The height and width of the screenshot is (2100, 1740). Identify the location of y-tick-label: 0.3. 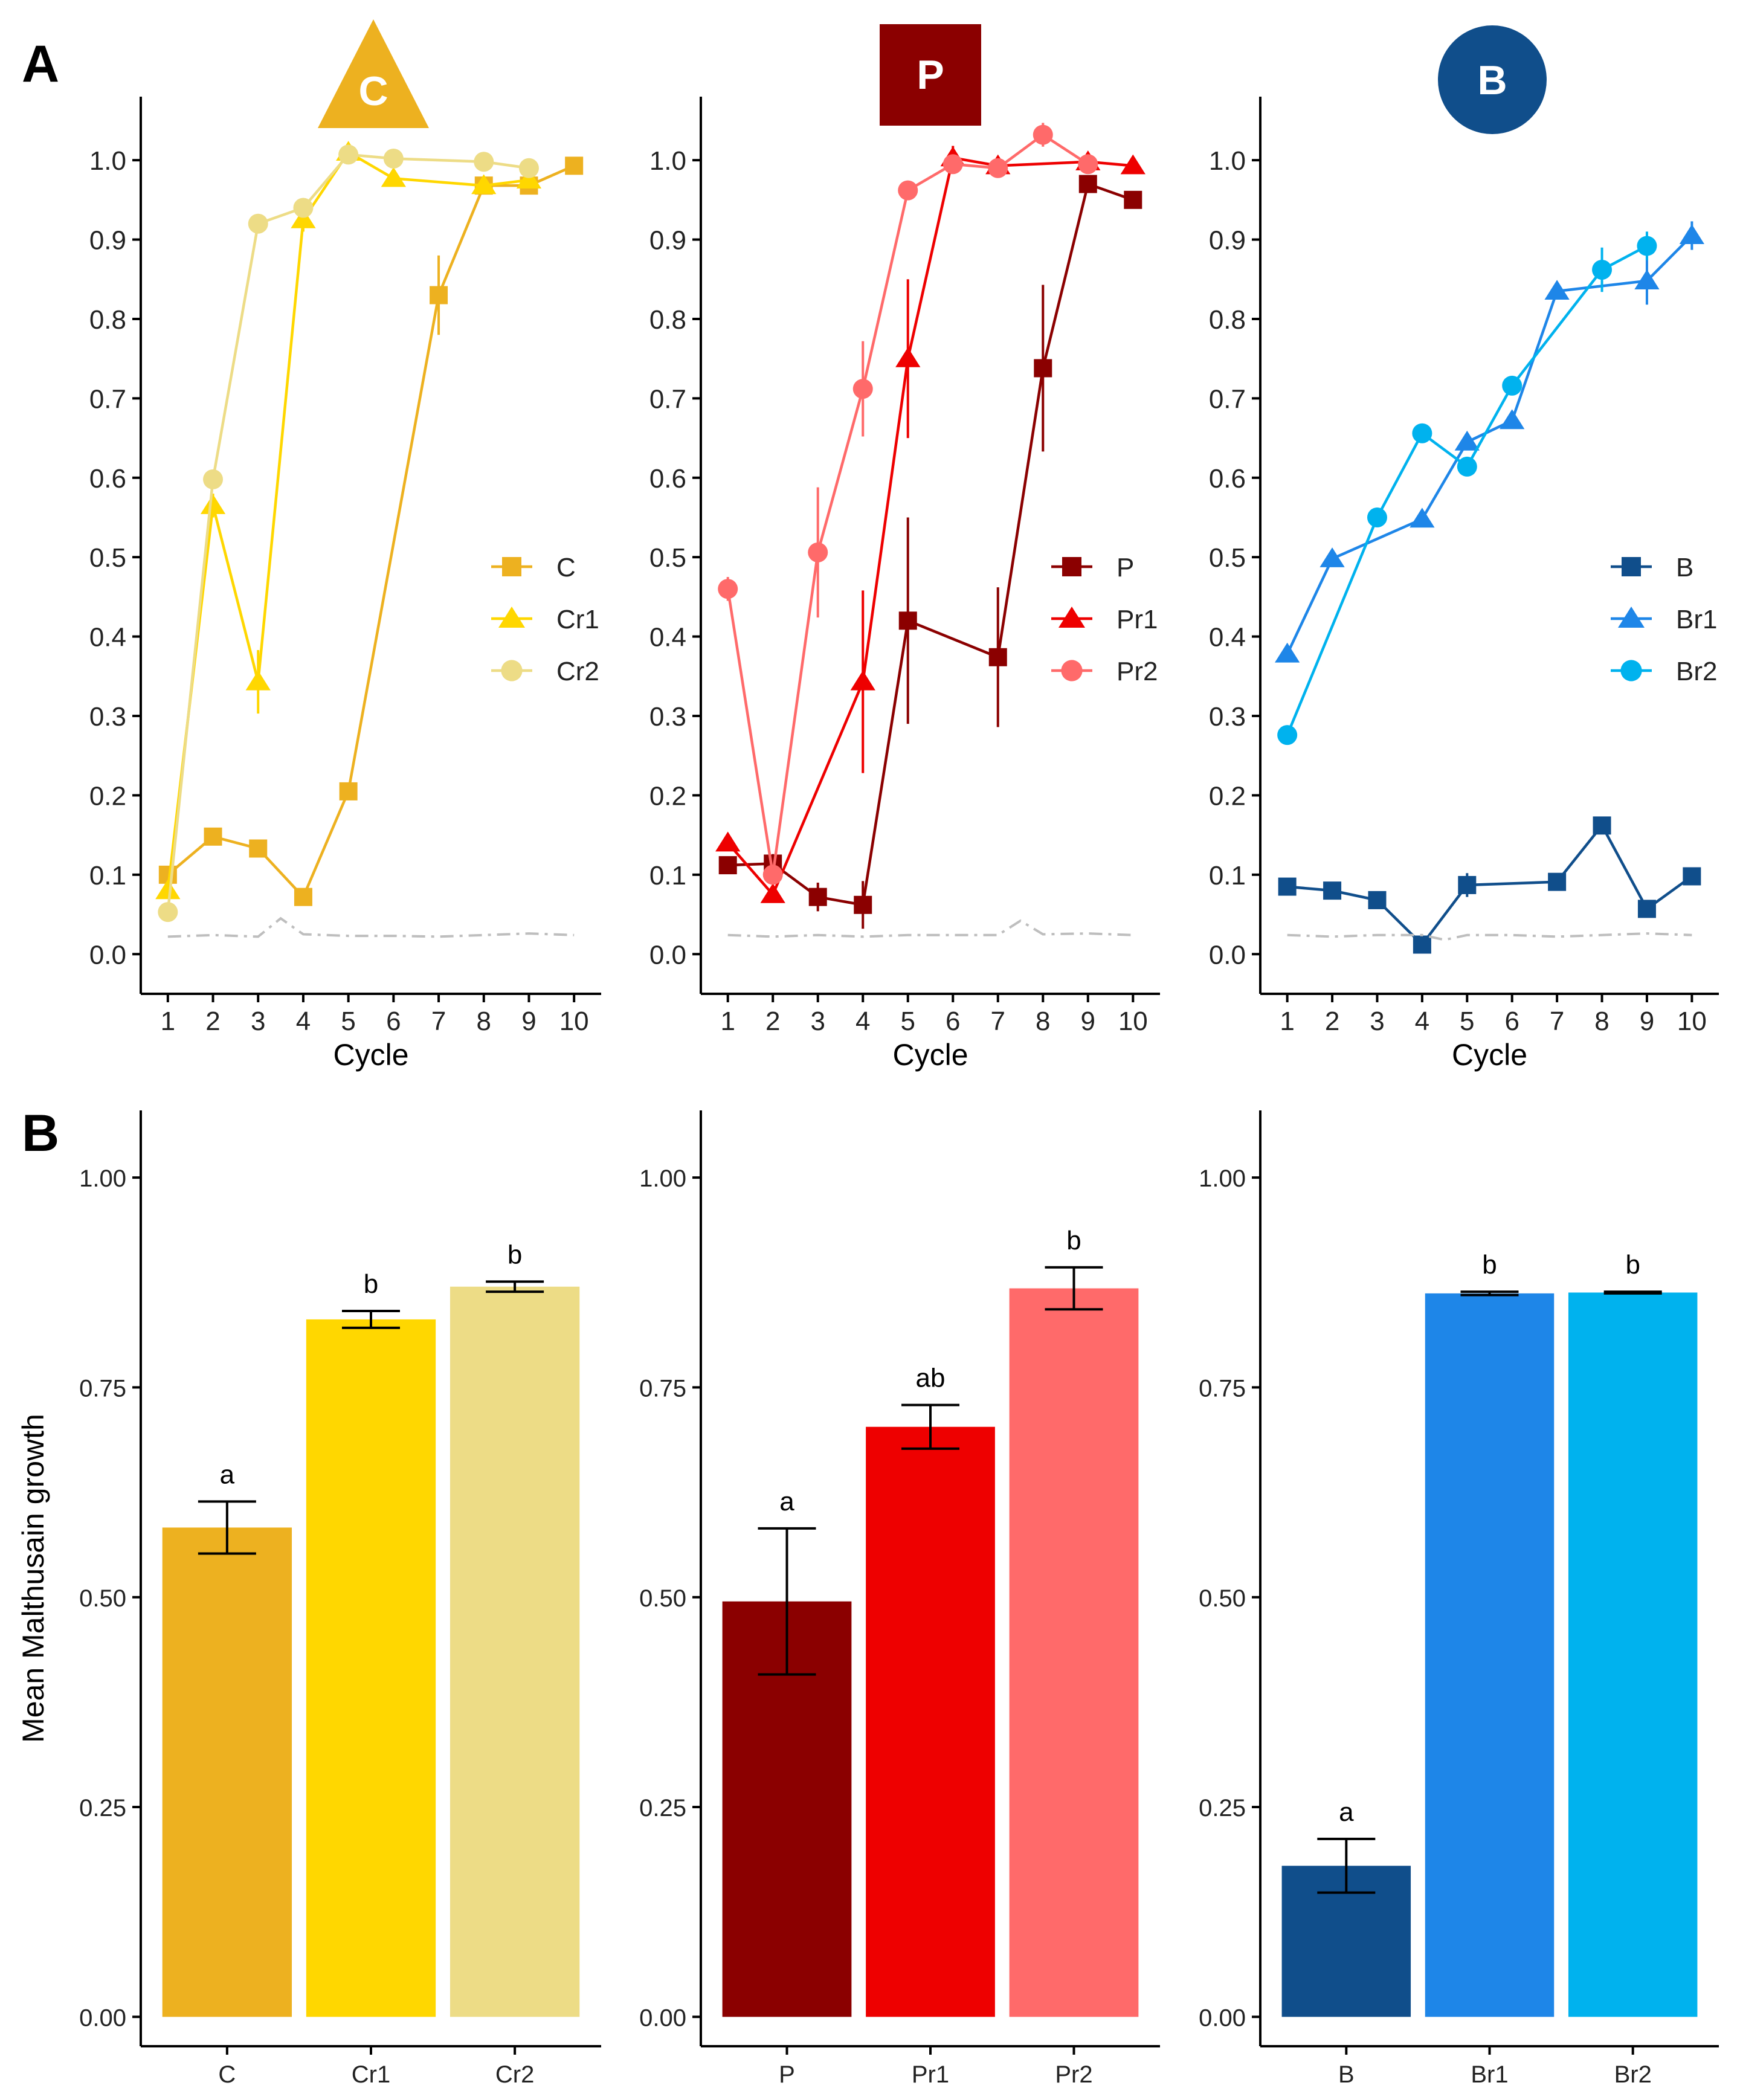
(667, 717).